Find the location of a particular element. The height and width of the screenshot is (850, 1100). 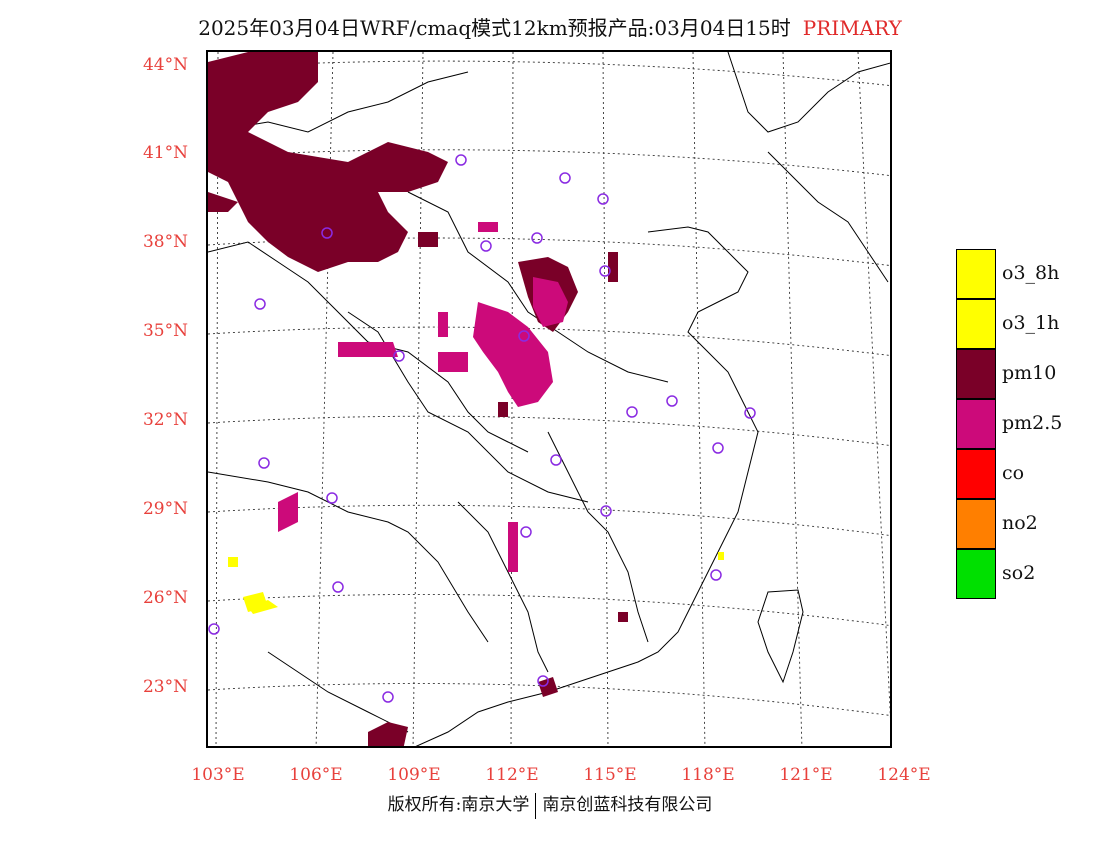

footer-right: 南京创蓝科技有限公司 is located at coordinates (627, 805).